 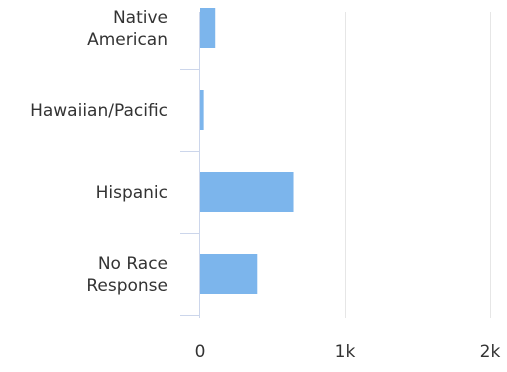 What do you see at coordinates (127, 40) in the screenshot?
I see `category-label-line: American` at bounding box center [127, 40].